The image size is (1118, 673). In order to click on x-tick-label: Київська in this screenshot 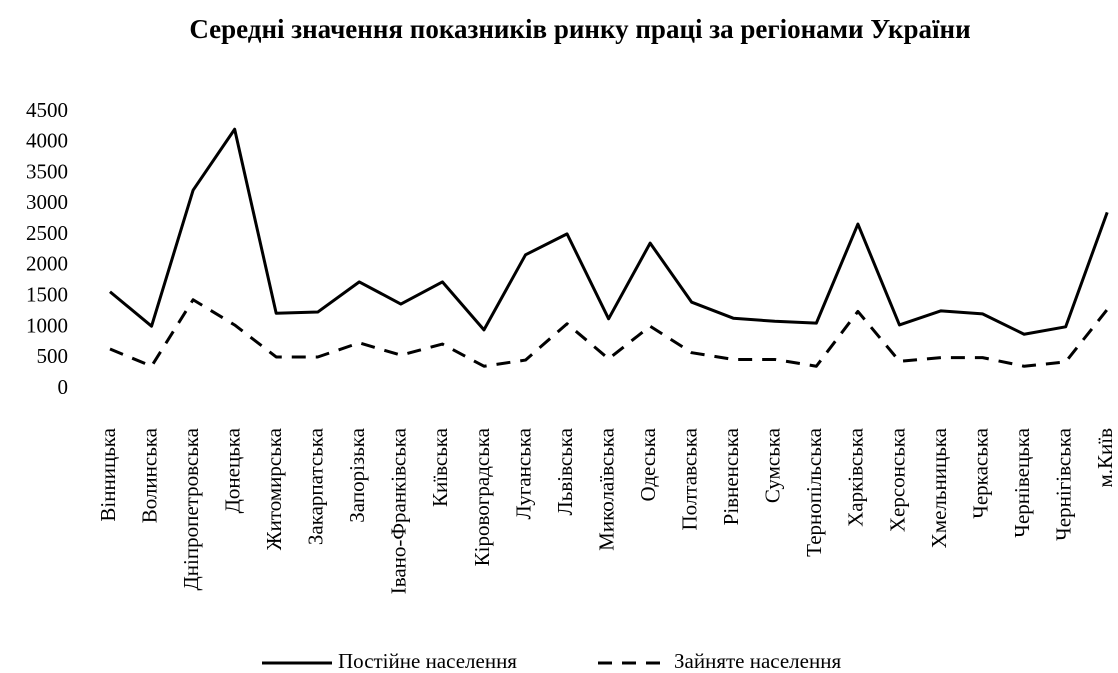, I will do `click(440, 467)`.